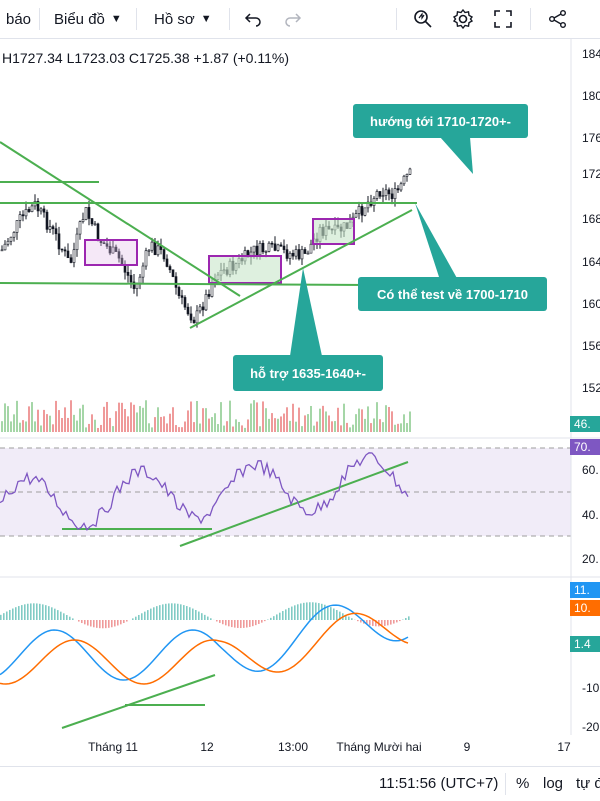 The width and height of the screenshot is (600, 801). What do you see at coordinates (553, 783) in the screenshot?
I see `log-toggle: log` at bounding box center [553, 783].